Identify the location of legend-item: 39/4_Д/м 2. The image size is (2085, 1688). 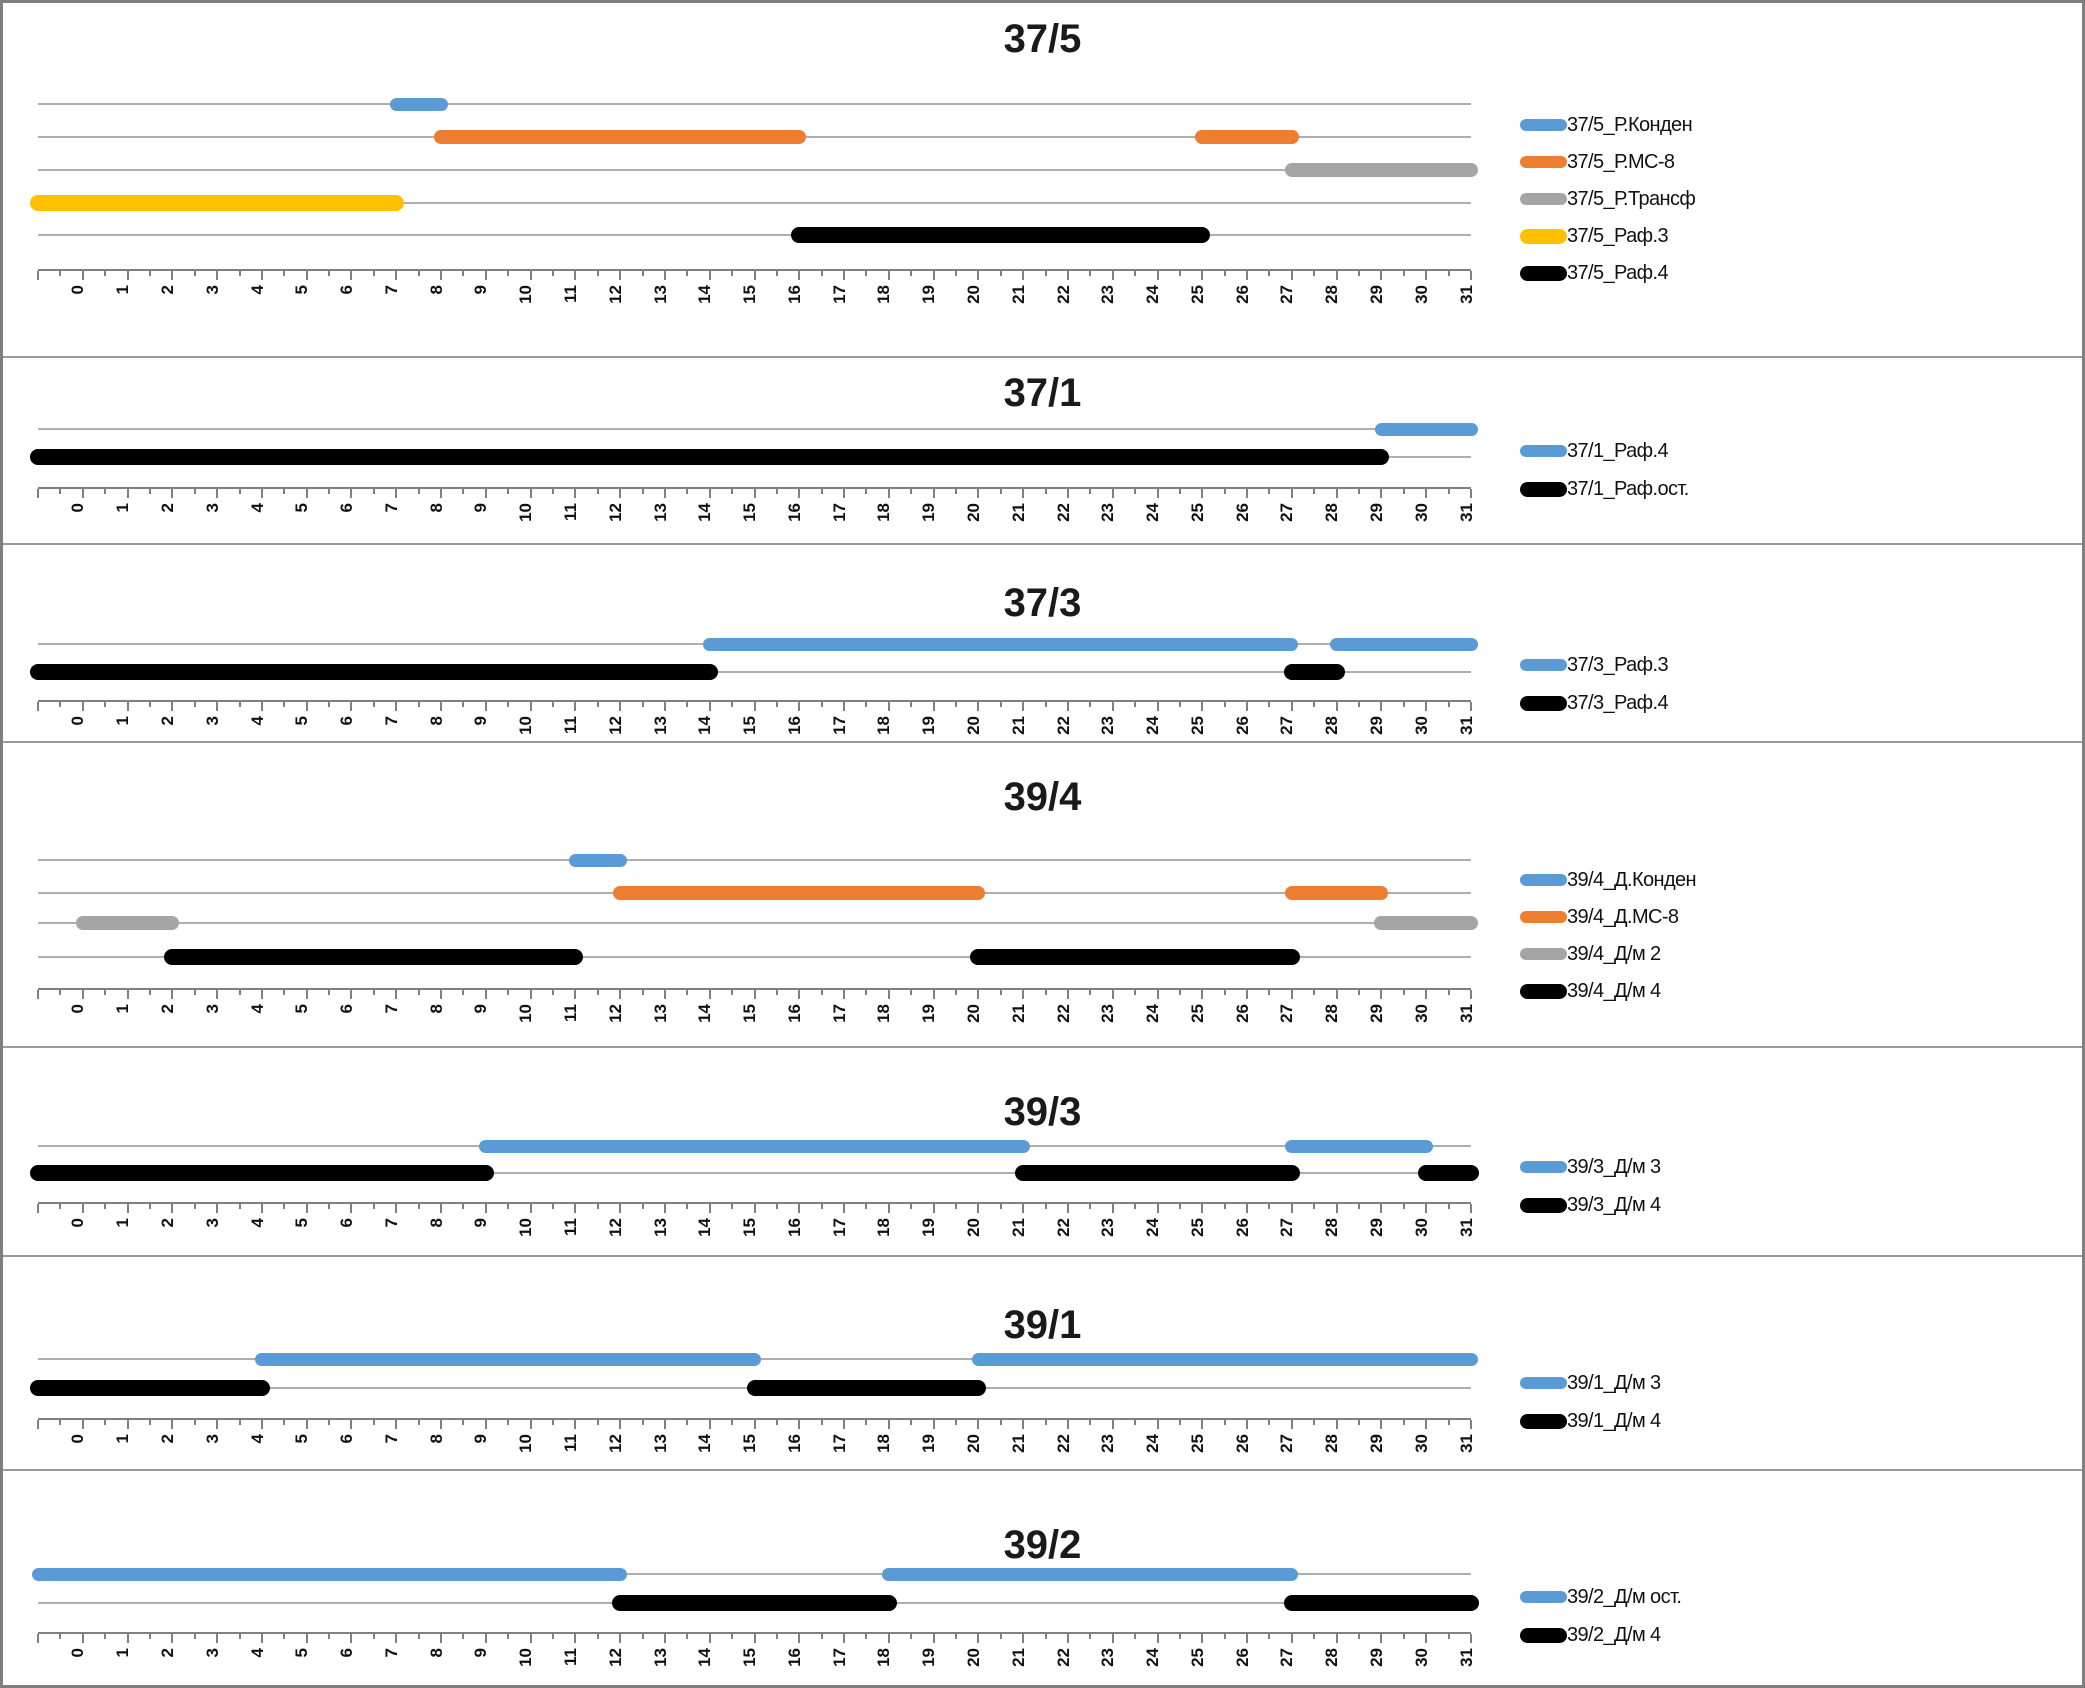
(1590, 954).